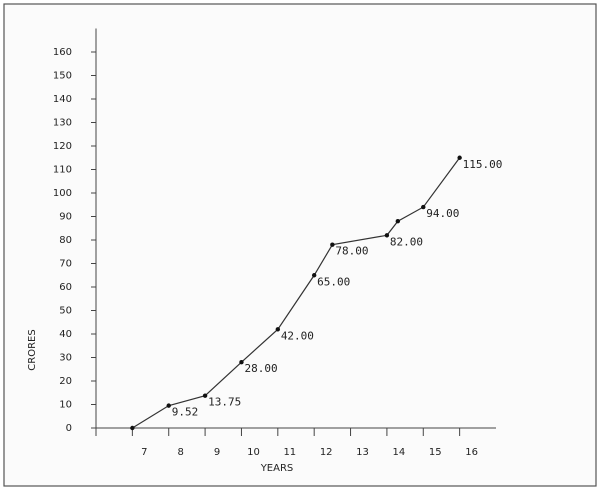 This screenshot has height=490, width=602. What do you see at coordinates (483, 164) in the screenshot?
I see `data-label: 115.00` at bounding box center [483, 164].